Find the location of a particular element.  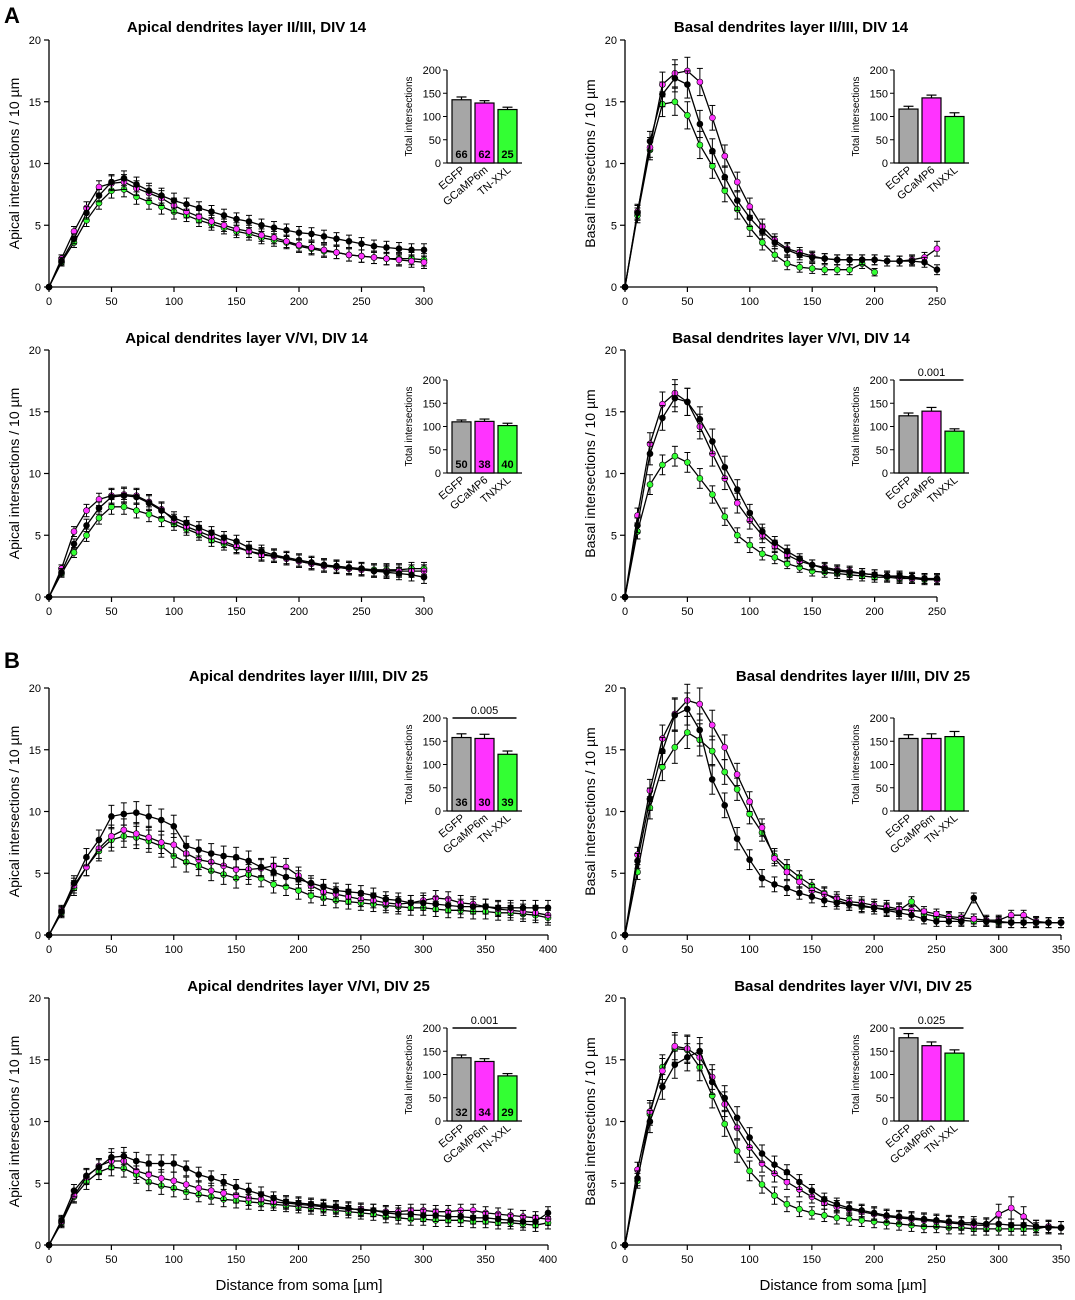

inset-y-tick-label: 0 is located at coordinates (885, 474).